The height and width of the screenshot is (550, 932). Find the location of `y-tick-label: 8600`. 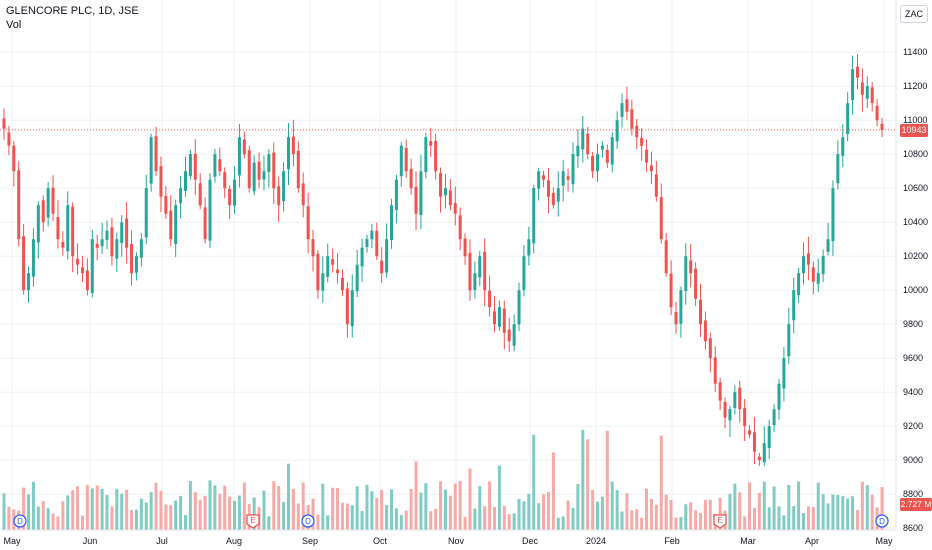

y-tick-label: 8600 is located at coordinates (913, 528).